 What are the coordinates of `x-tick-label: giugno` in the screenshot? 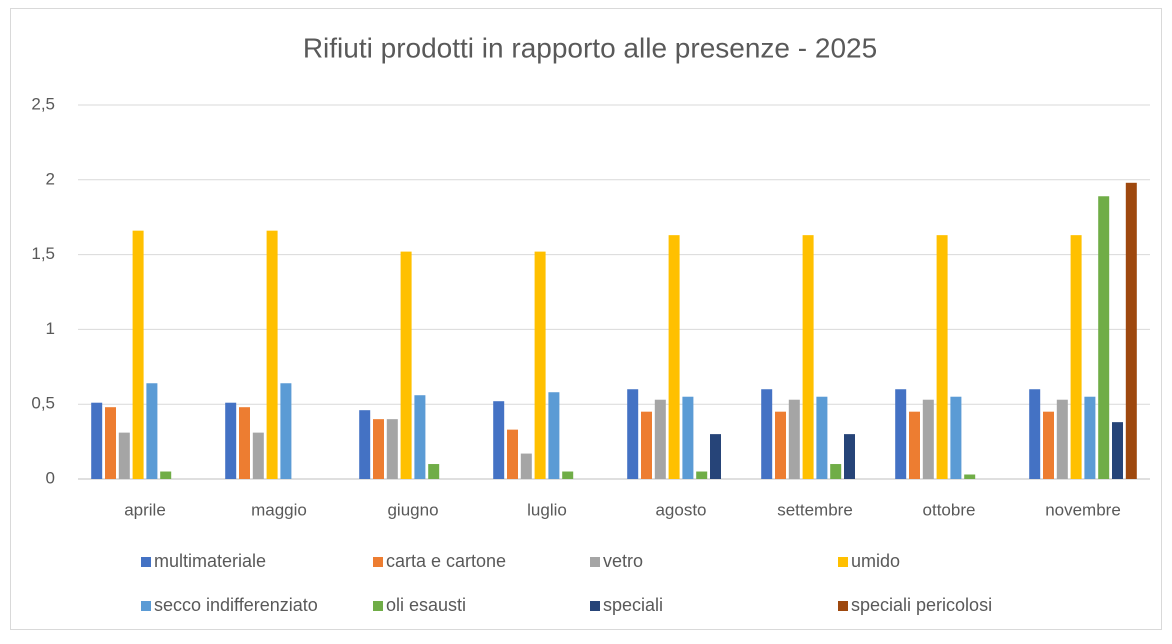 It's located at (412, 509).